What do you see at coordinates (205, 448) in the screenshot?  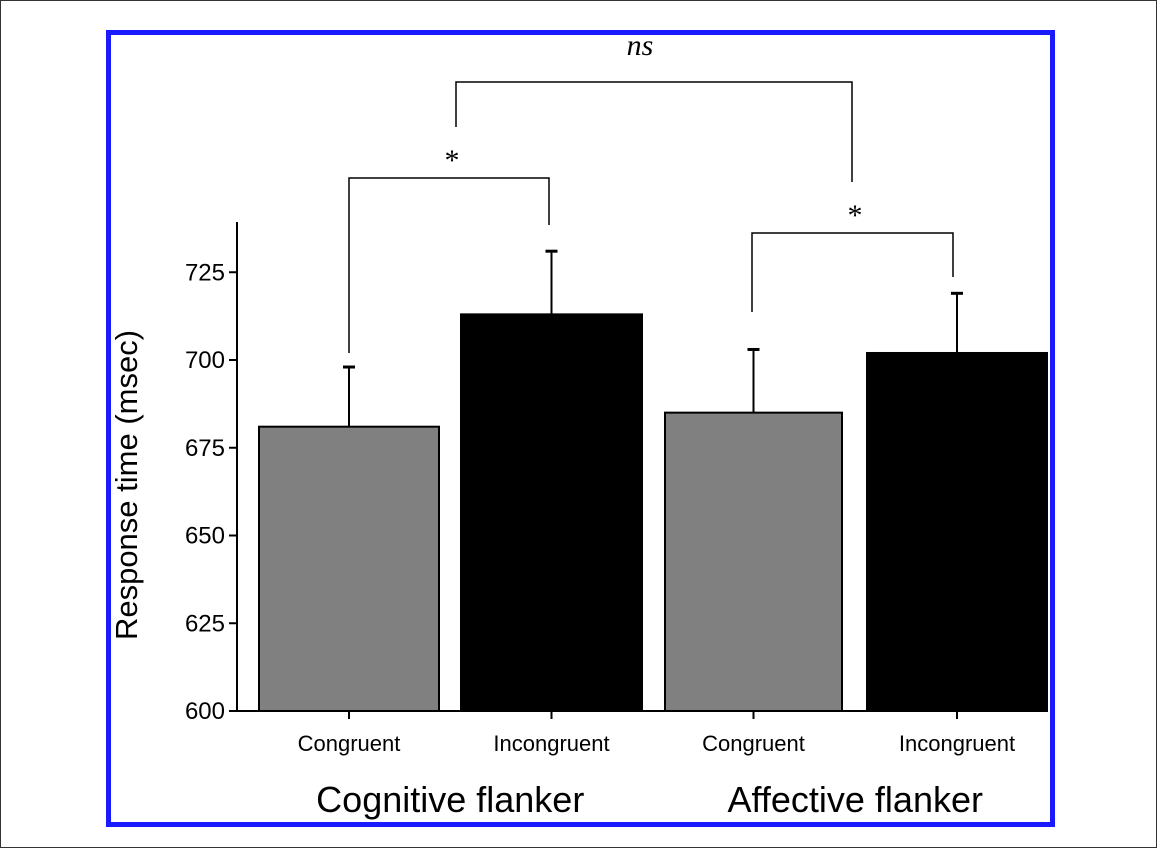 I see `y-tick-label: 675` at bounding box center [205, 448].